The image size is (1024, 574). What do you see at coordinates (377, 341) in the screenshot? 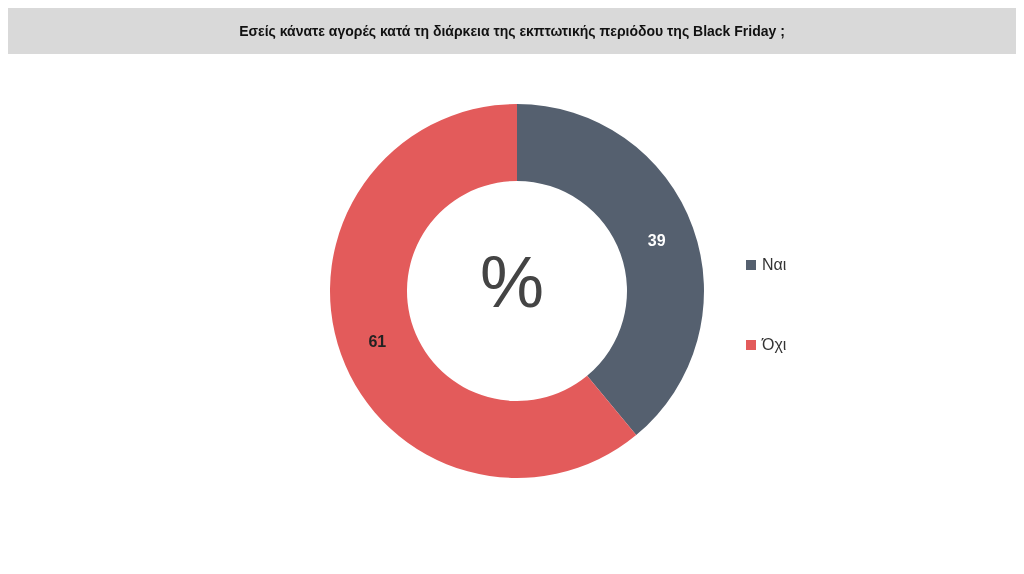
I see `data-label: 61` at bounding box center [377, 341].